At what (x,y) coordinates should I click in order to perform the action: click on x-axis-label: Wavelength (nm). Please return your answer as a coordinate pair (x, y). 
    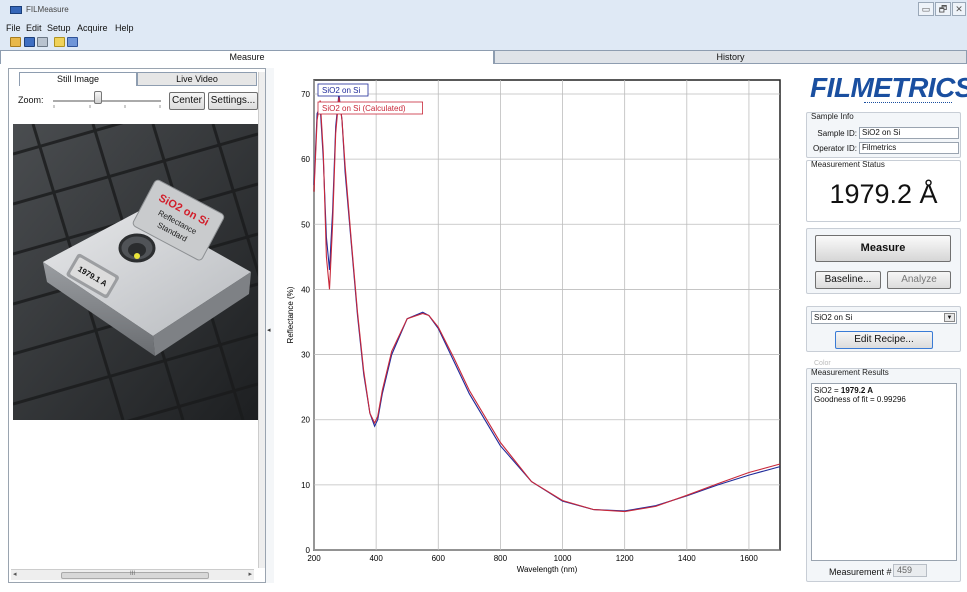
    Looking at the image, I should click on (547, 569).